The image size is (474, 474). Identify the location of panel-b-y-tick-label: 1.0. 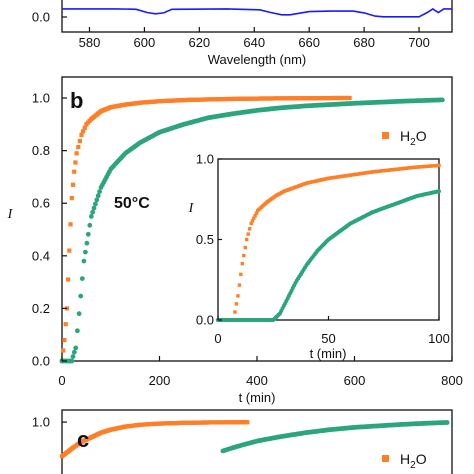
(41, 98).